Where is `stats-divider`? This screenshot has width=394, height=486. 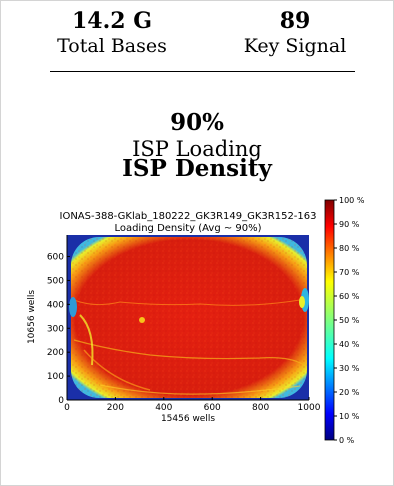 stats-divider is located at coordinates (202, 71).